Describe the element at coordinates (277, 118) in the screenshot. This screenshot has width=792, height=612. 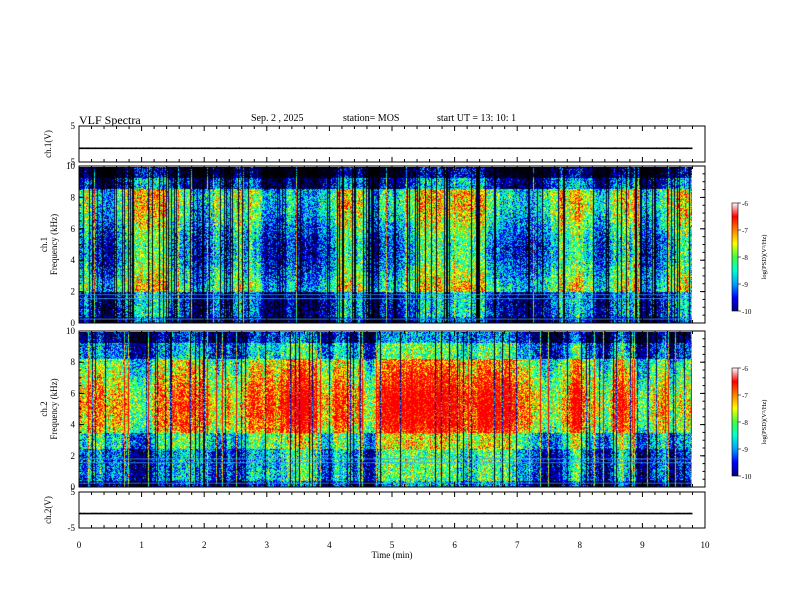
I see `date-label: Sep. 2 , 2025` at that location.